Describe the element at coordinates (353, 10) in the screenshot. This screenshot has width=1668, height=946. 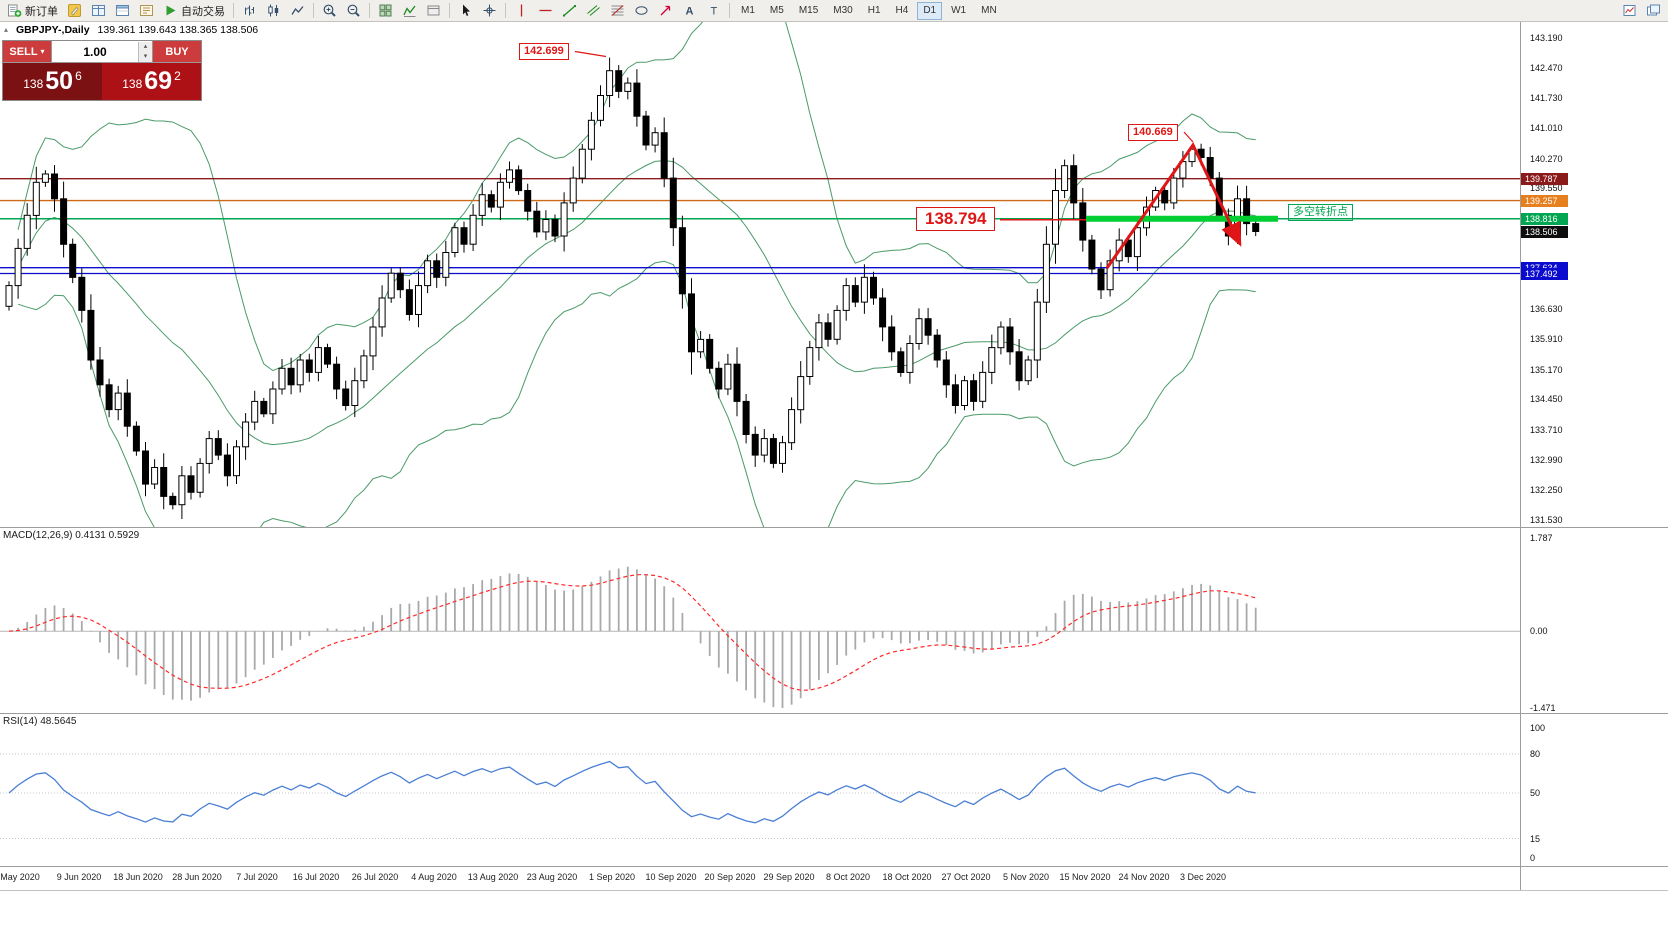
I see `zoom-out-icon` at that location.